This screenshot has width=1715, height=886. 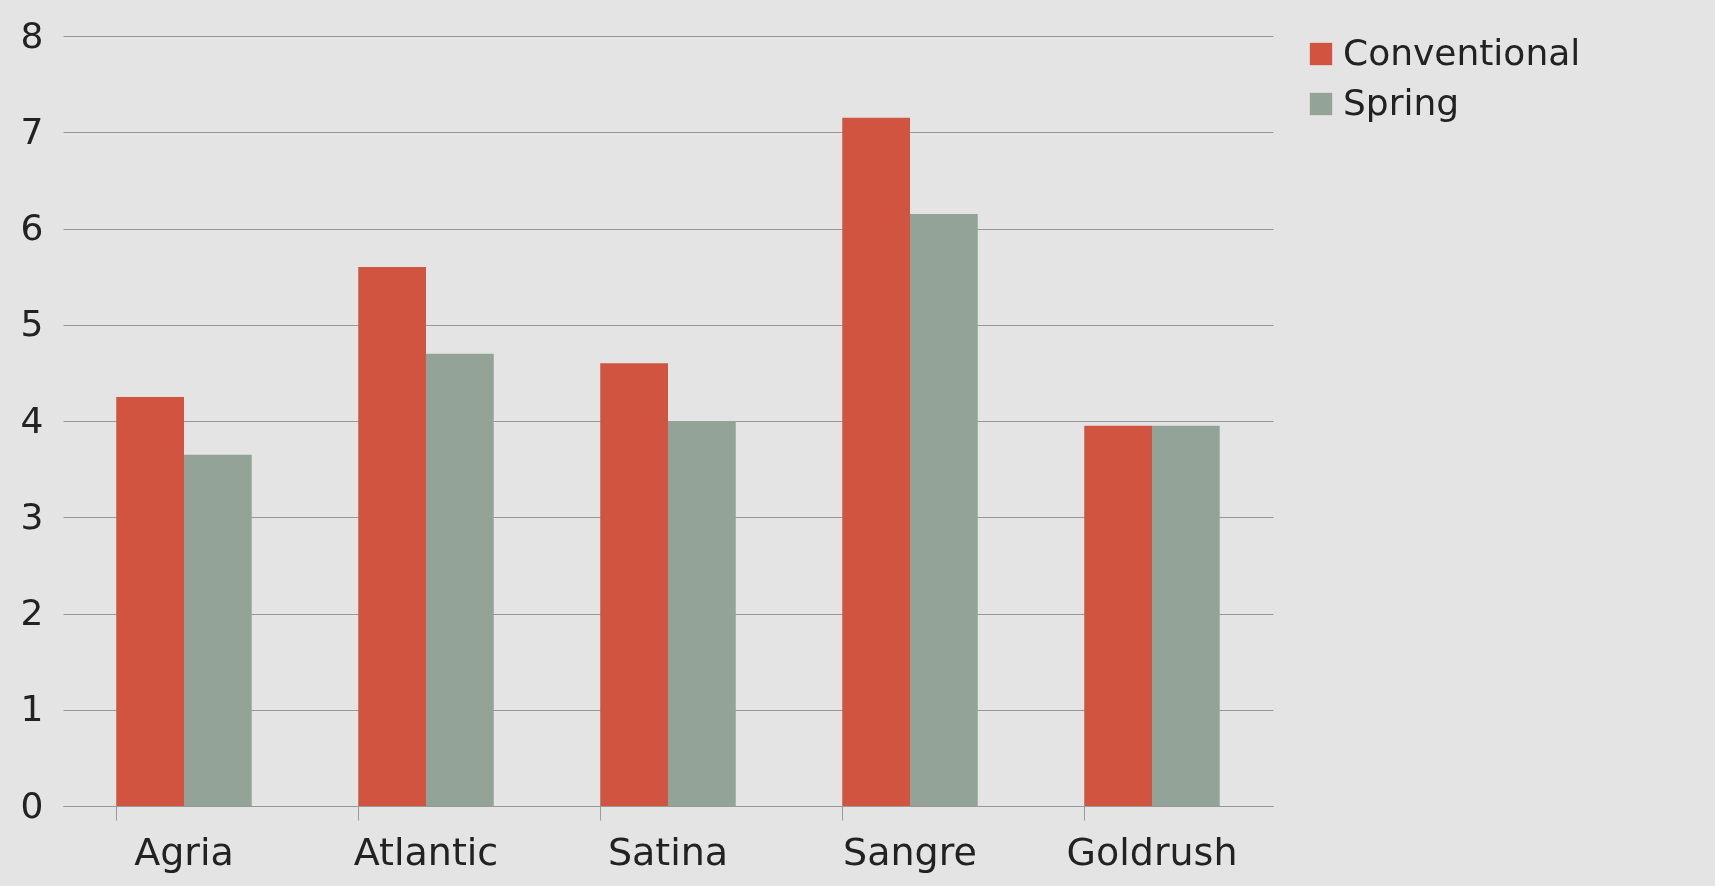 I want to click on legend-label: Conventional, so click(x=1462, y=52).